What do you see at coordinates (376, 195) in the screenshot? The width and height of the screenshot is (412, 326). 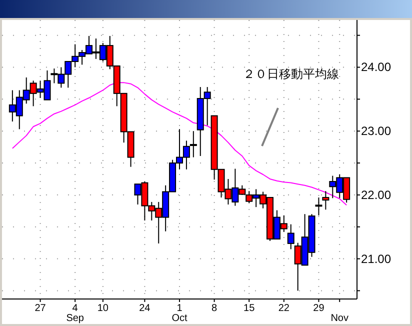 I see `y-tick-label: 22.00` at bounding box center [376, 195].